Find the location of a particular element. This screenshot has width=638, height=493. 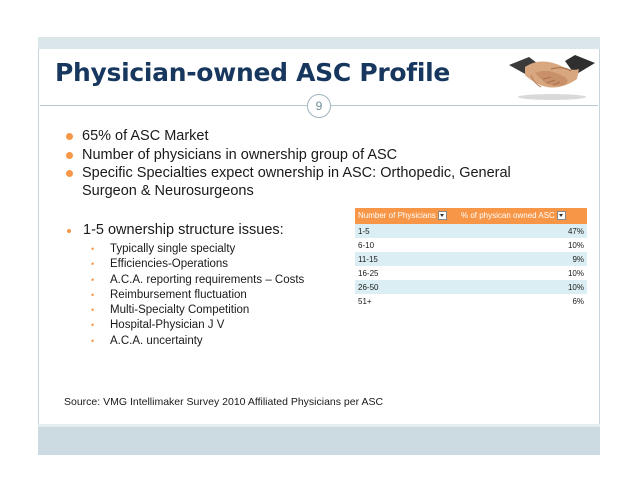

bullet-market-share: 65% of ASC Market is located at coordinates (316, 137).